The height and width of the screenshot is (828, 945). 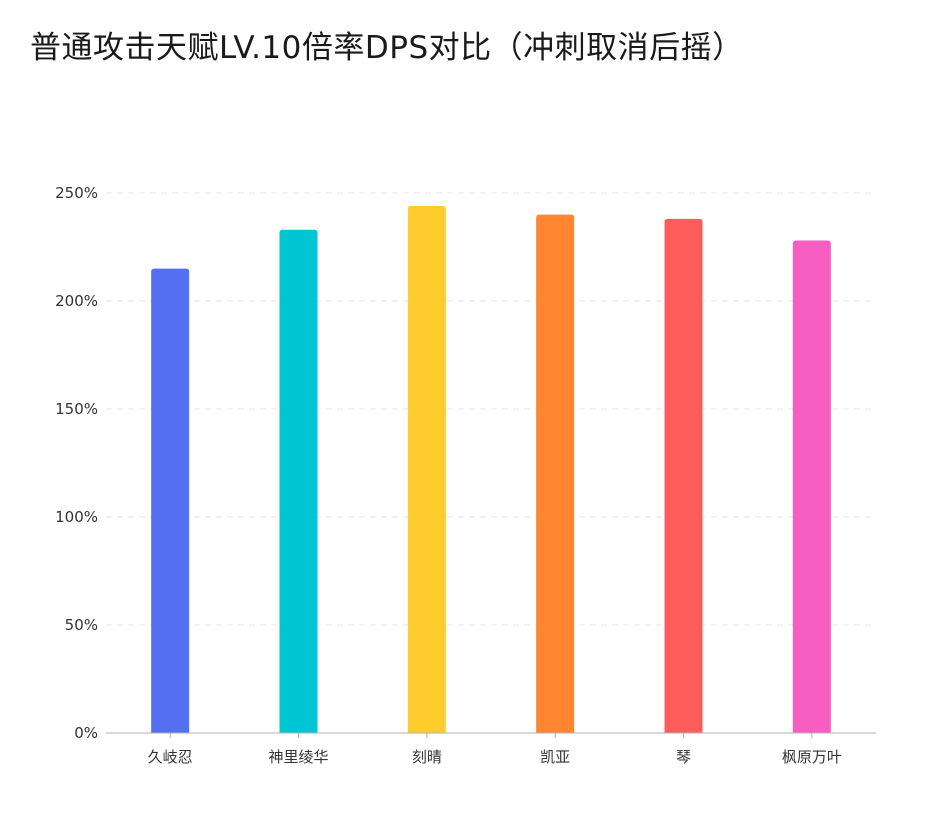 What do you see at coordinates (170, 757) in the screenshot?
I see `x-tick-label: 久岐忍` at bounding box center [170, 757].